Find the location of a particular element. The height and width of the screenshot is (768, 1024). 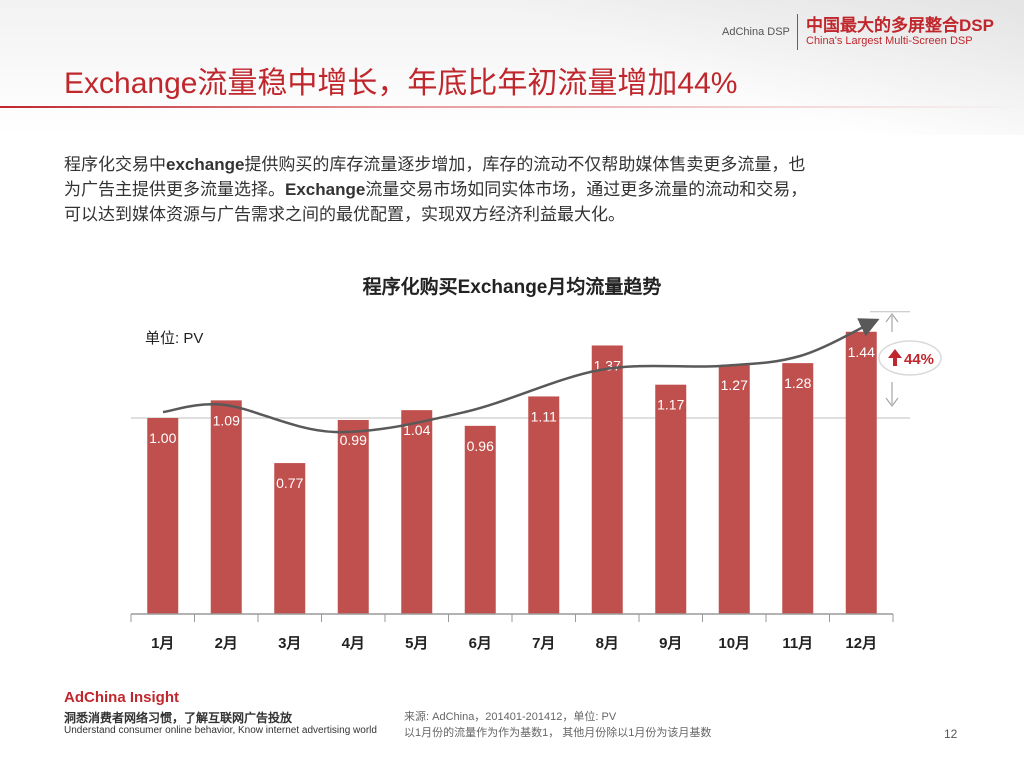

bar-value-label: 1.44 is located at coordinates (861, 352).